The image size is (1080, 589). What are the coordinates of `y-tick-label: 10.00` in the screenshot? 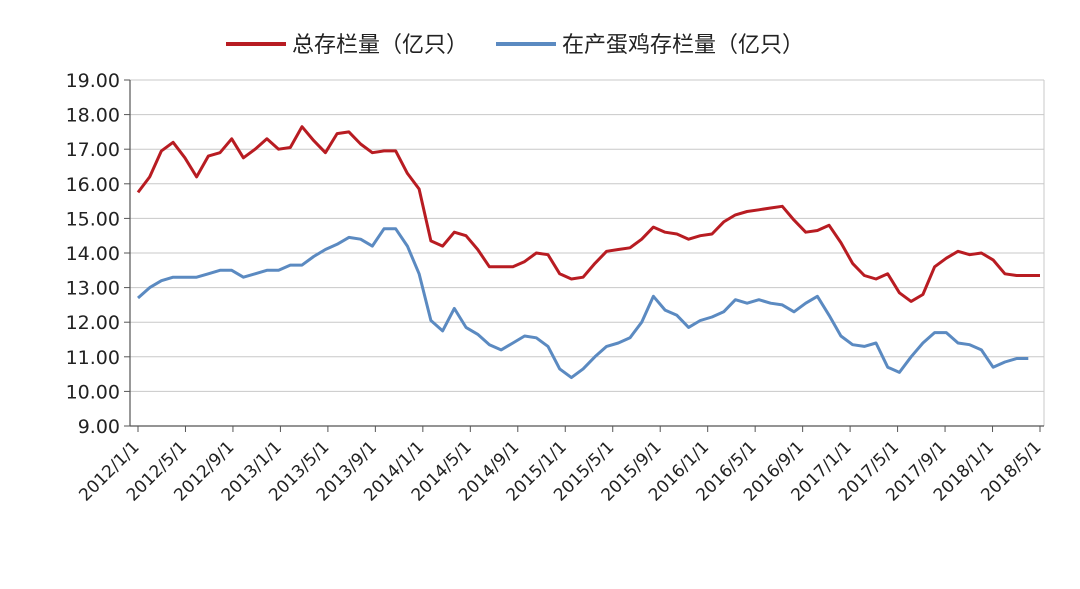 It's located at (93, 392).